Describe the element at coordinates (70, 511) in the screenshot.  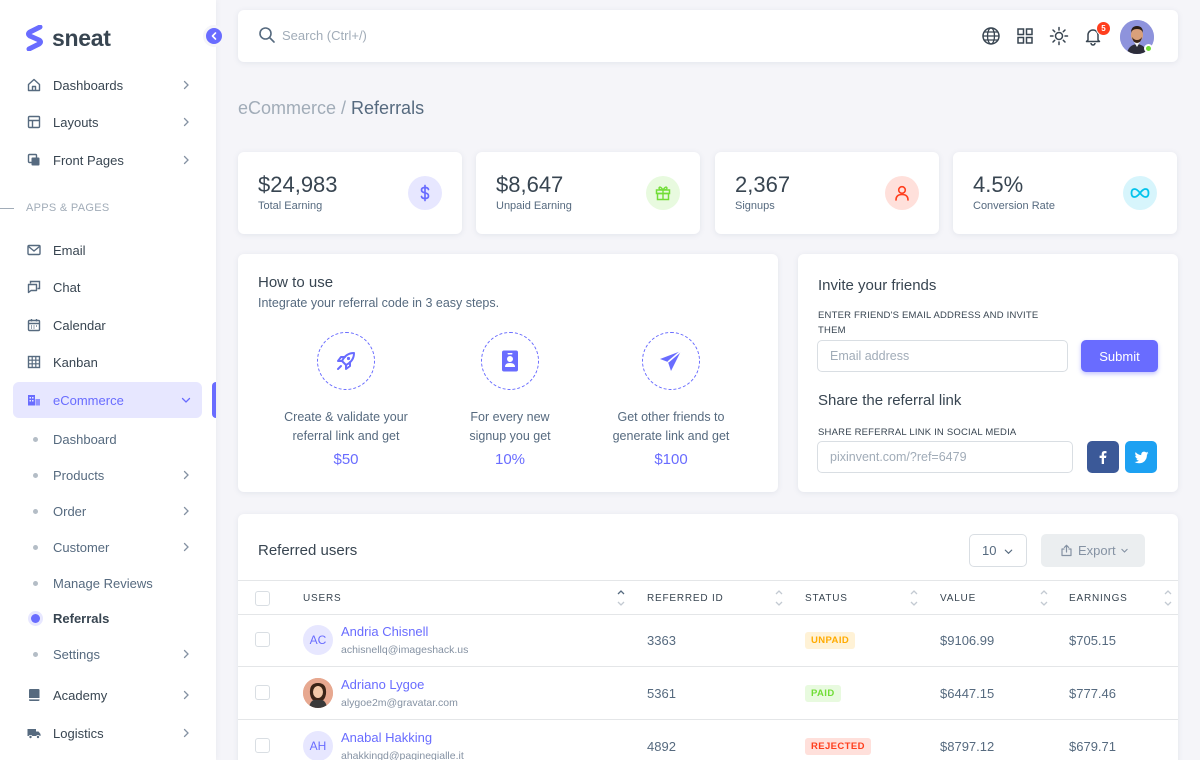
I see `sidebar-subitem-label: Order` at that location.